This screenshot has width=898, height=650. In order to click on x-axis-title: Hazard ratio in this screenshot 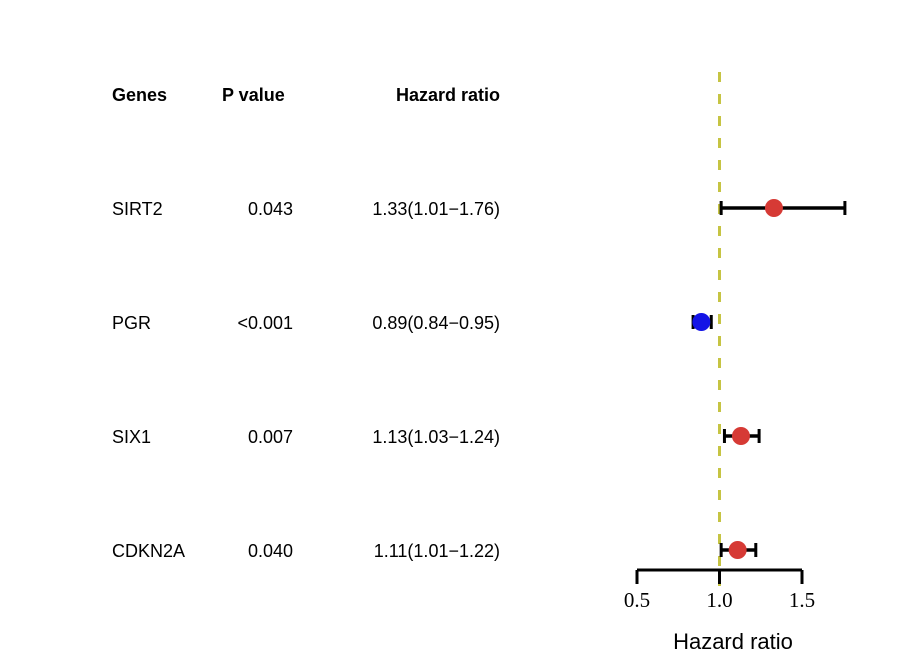, I will do `click(733, 639)`.